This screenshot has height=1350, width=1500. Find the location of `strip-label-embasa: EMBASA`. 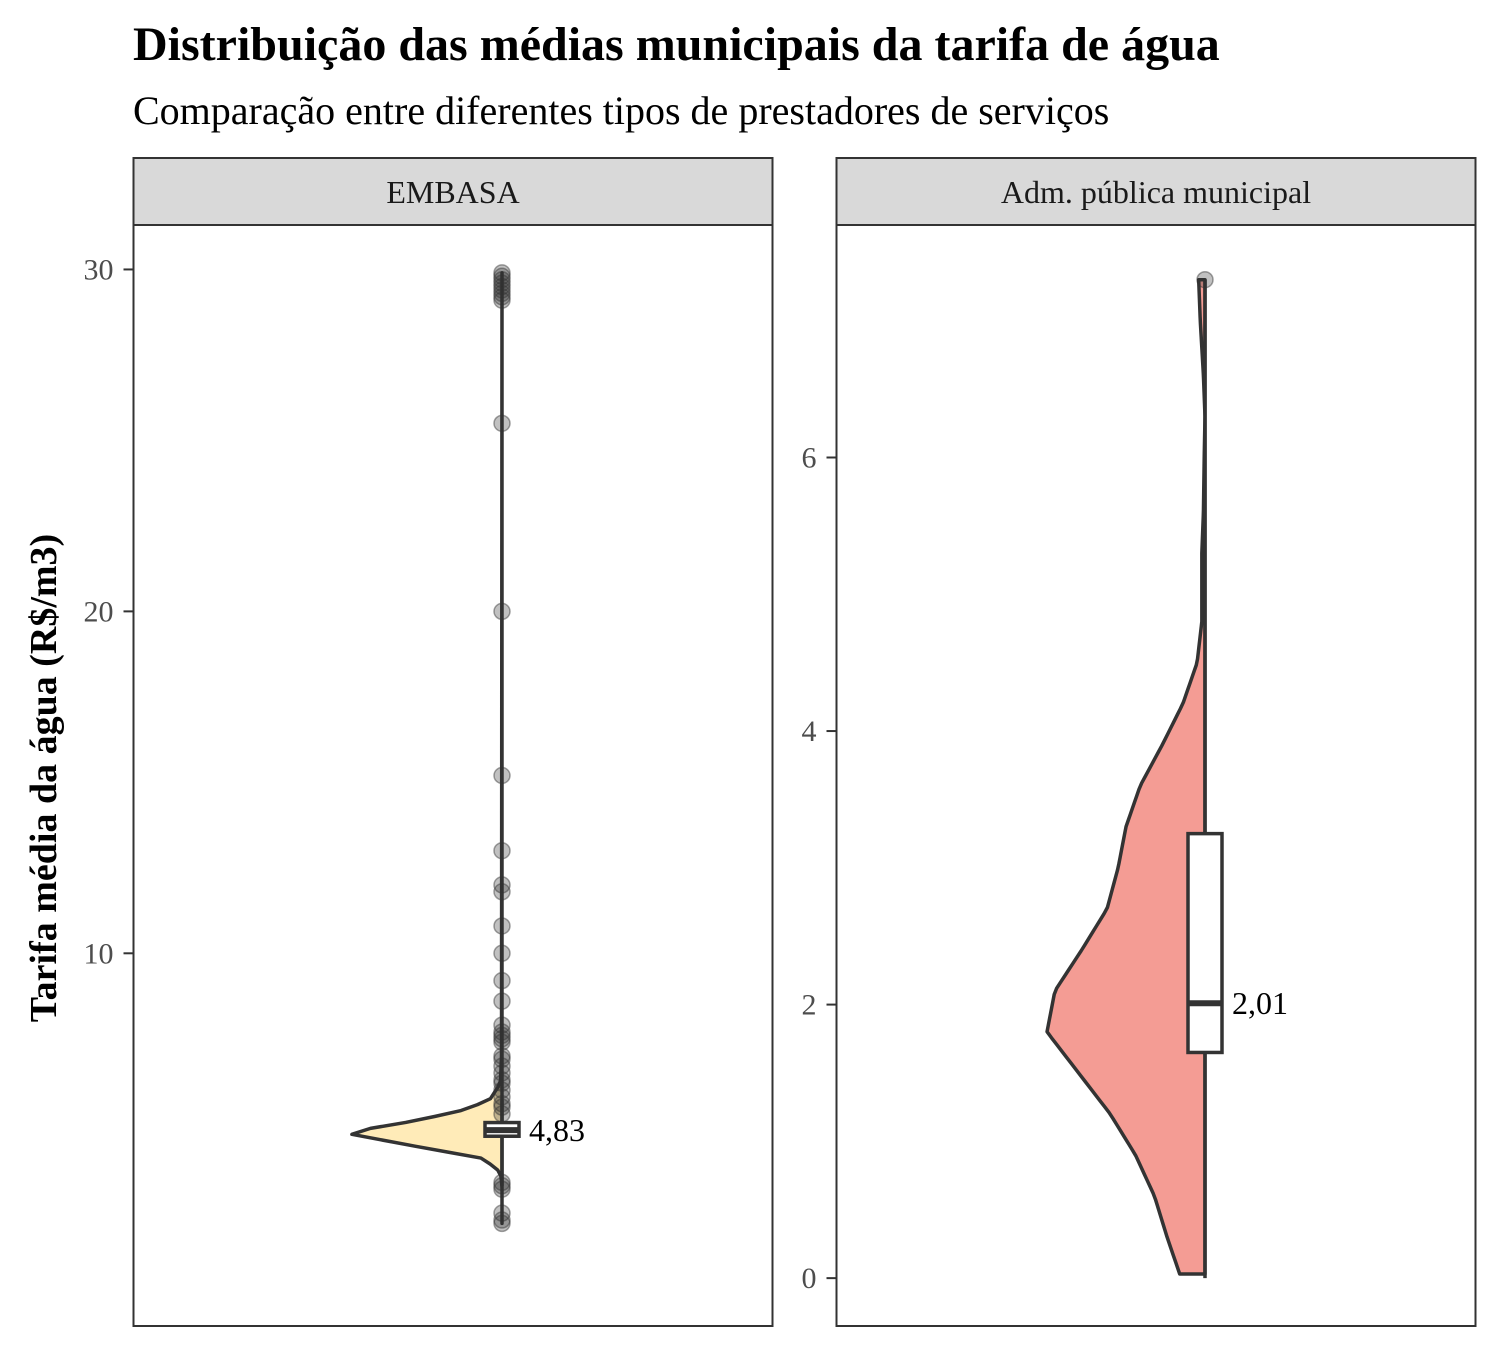

strip-label-embasa: EMBASA is located at coordinates (452, 192).